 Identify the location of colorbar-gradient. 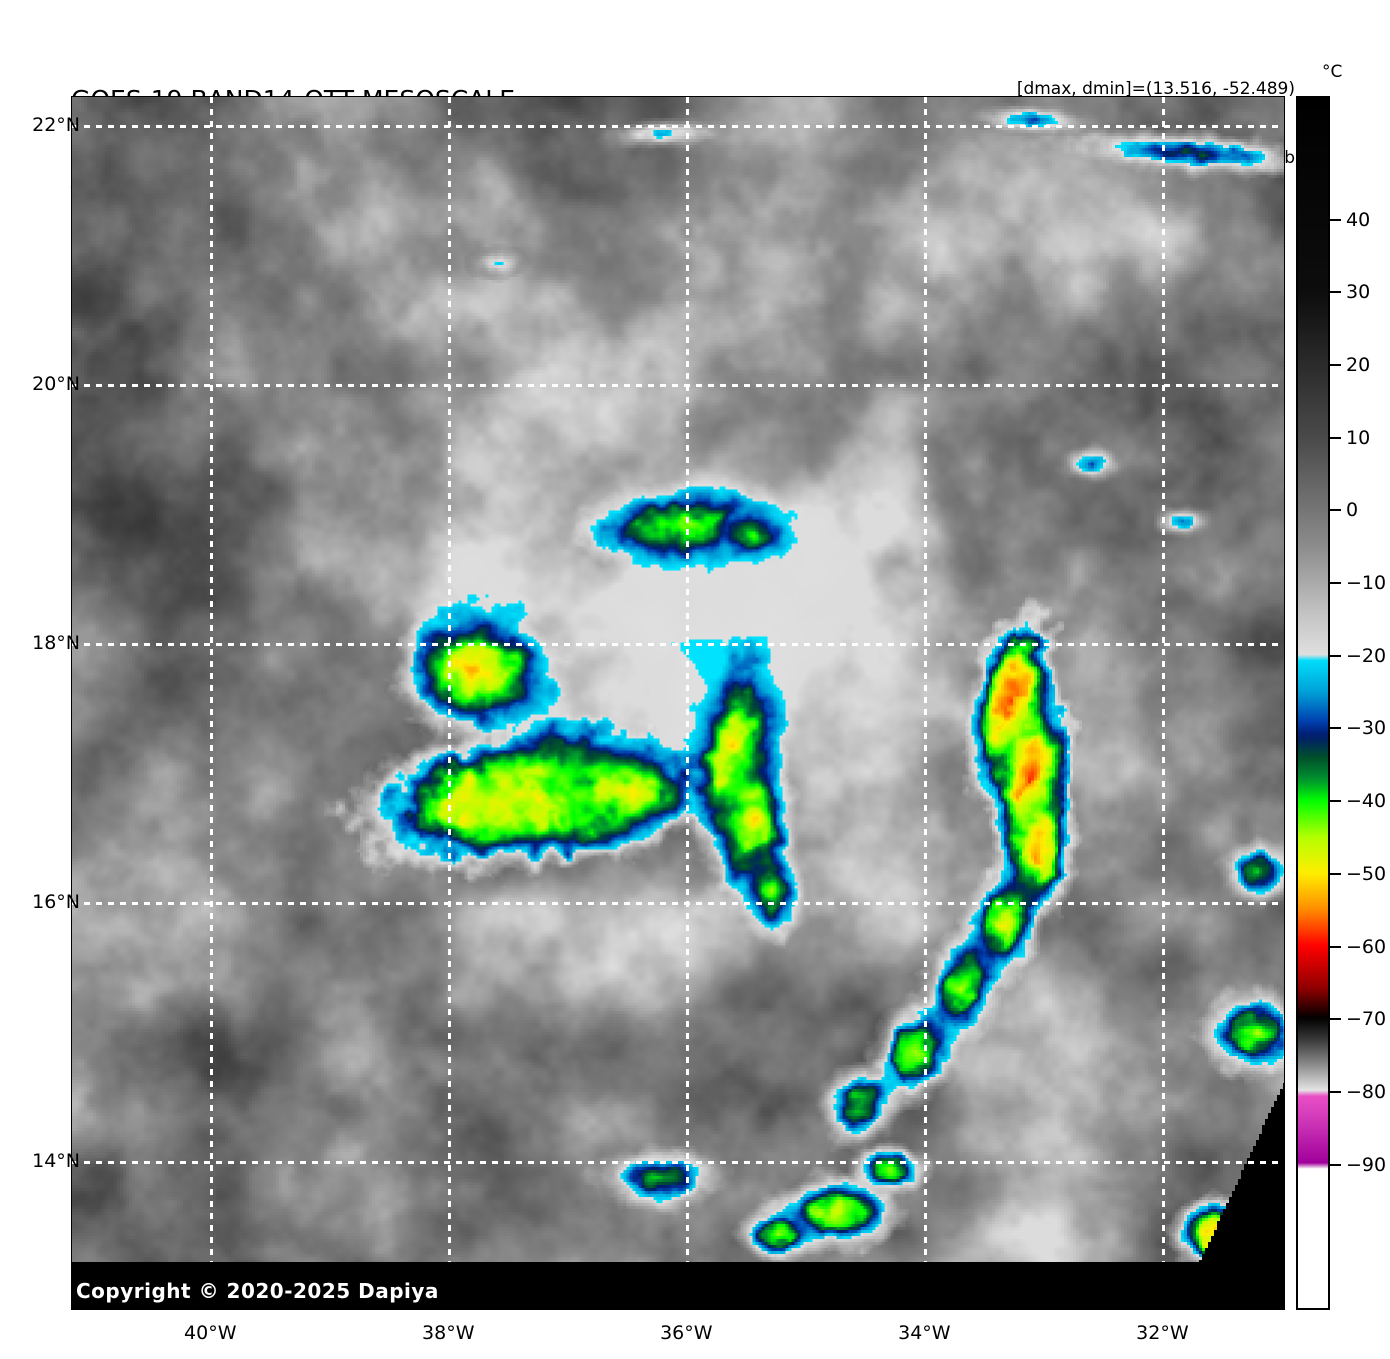
(1313, 703).